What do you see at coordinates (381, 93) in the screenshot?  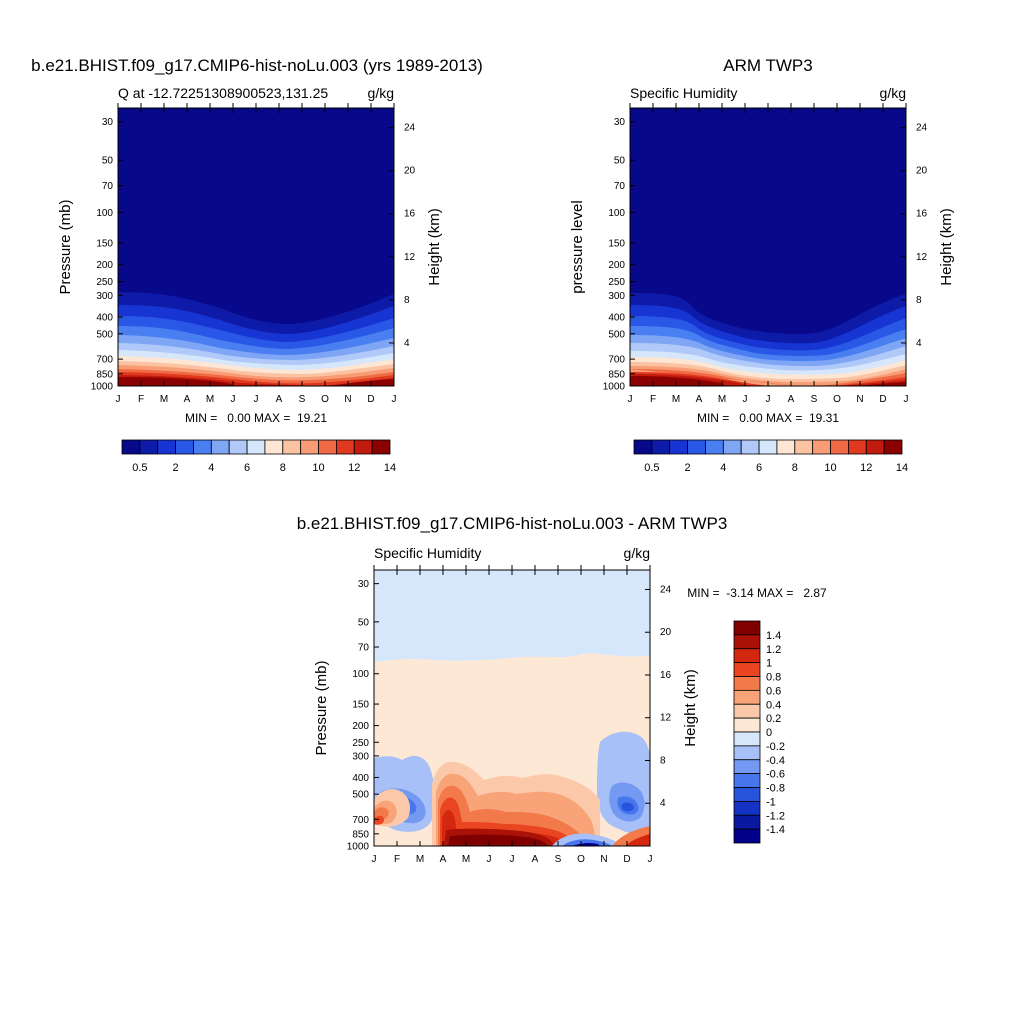 I see `panel-1-units: g/kg` at bounding box center [381, 93].